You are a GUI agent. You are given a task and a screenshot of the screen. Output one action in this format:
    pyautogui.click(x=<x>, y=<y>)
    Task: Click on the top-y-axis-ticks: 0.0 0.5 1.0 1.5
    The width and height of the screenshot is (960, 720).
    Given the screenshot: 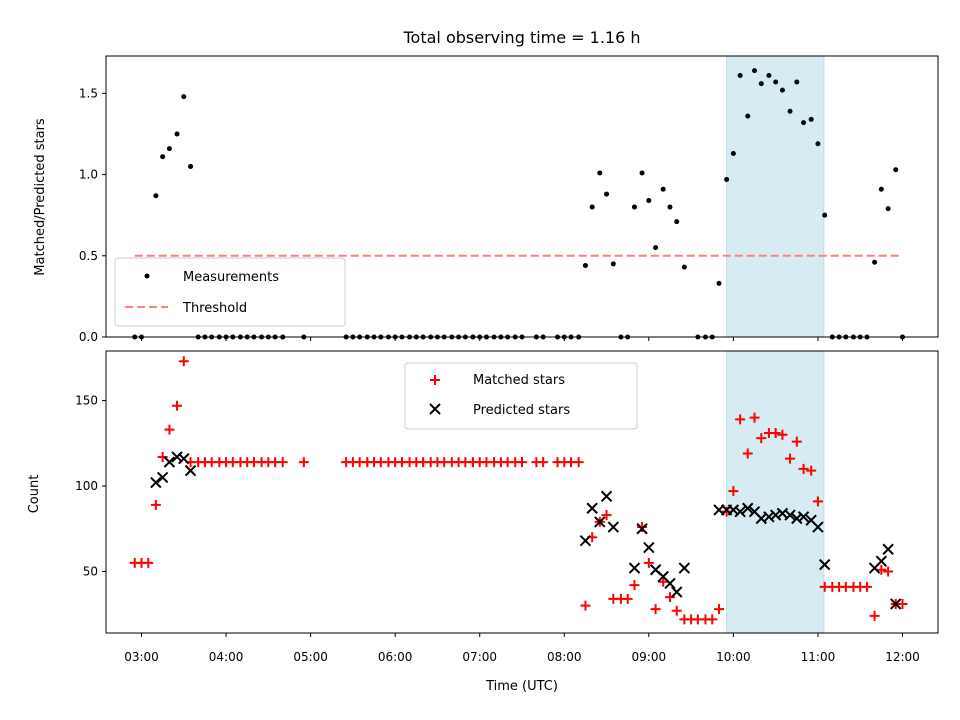 What is the action you would take?
    pyautogui.click(x=92, y=215)
    